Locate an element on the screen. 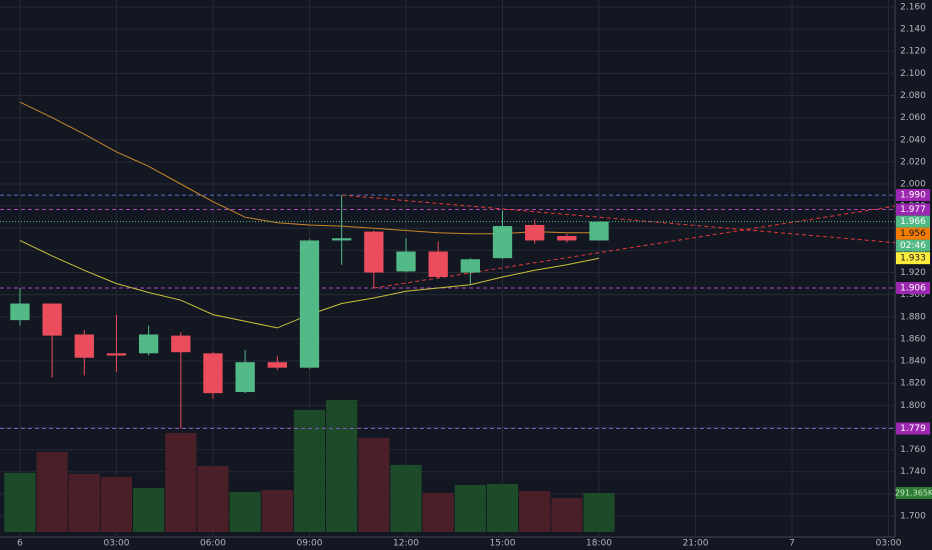  y-tick-label: 2.080 is located at coordinates (913, 96).